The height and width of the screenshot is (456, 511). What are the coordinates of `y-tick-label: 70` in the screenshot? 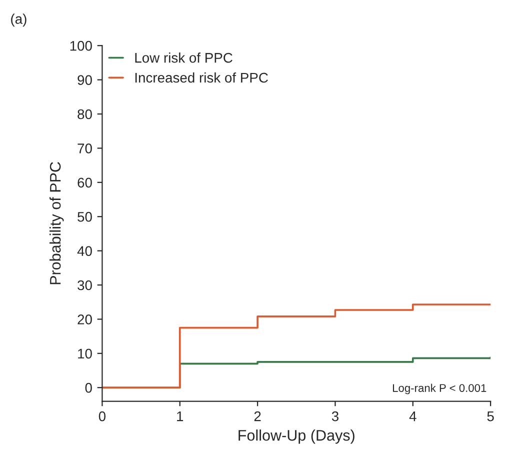 It's located at (85, 149).